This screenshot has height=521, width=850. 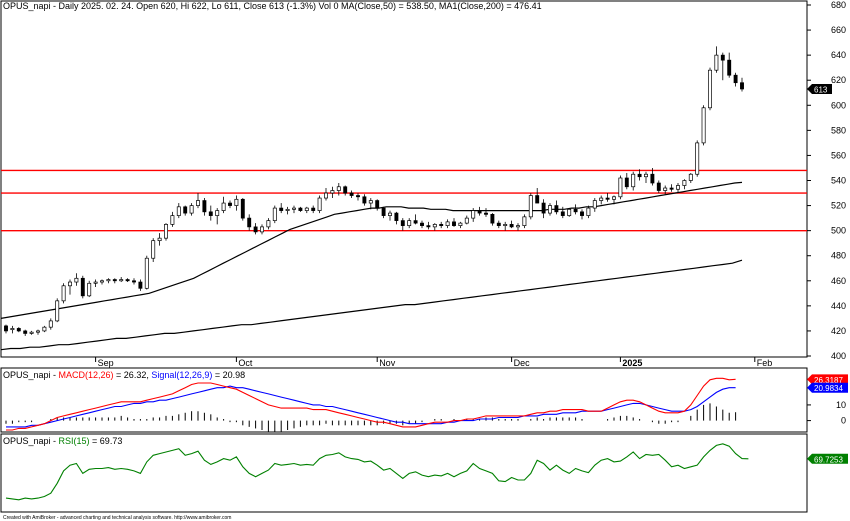 I want to click on rsi-title-value: = 69.73, so click(x=106, y=441).